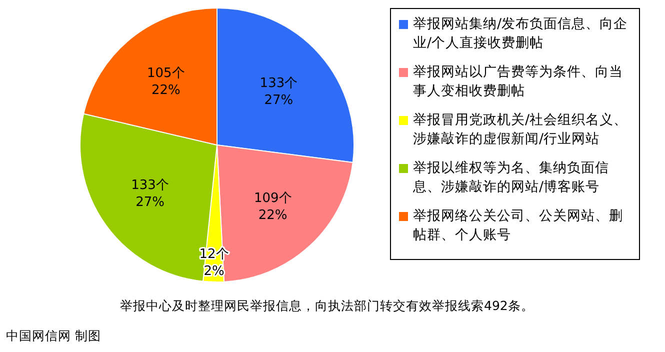 This screenshot has width=665, height=352. I want to click on data-label: 109个 22%, so click(273, 206).